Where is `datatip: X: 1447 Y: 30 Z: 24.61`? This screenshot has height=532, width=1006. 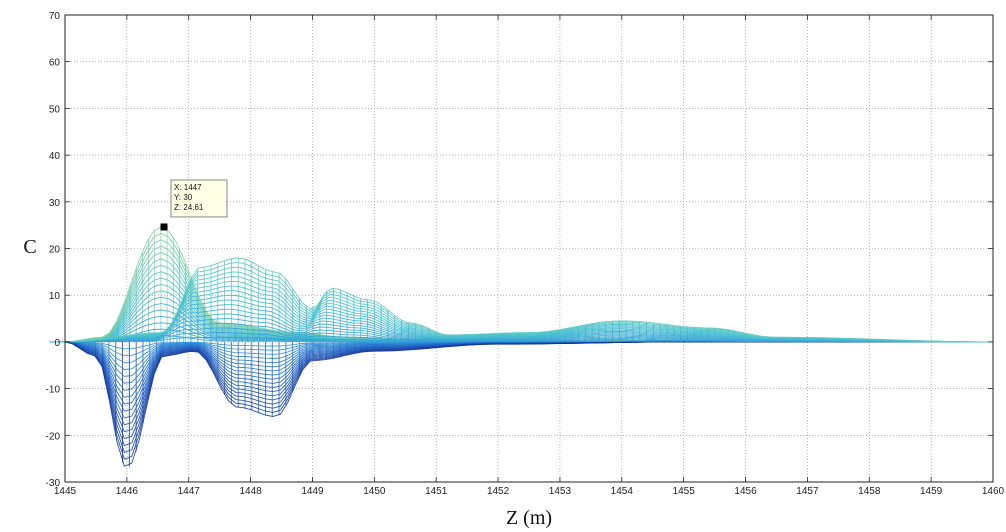
datatip: X: 1447 Y: 30 Z: 24.61 is located at coordinates (194, 205).